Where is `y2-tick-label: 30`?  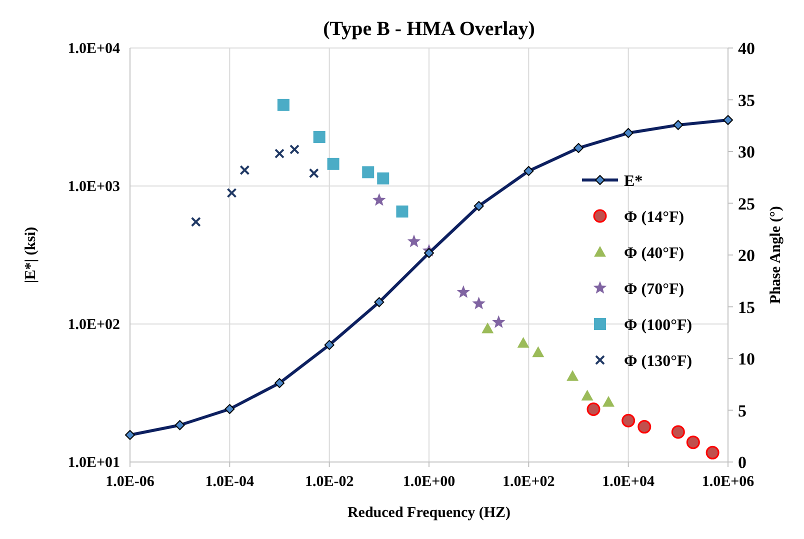
y2-tick-label: 30 is located at coordinates (746, 152).